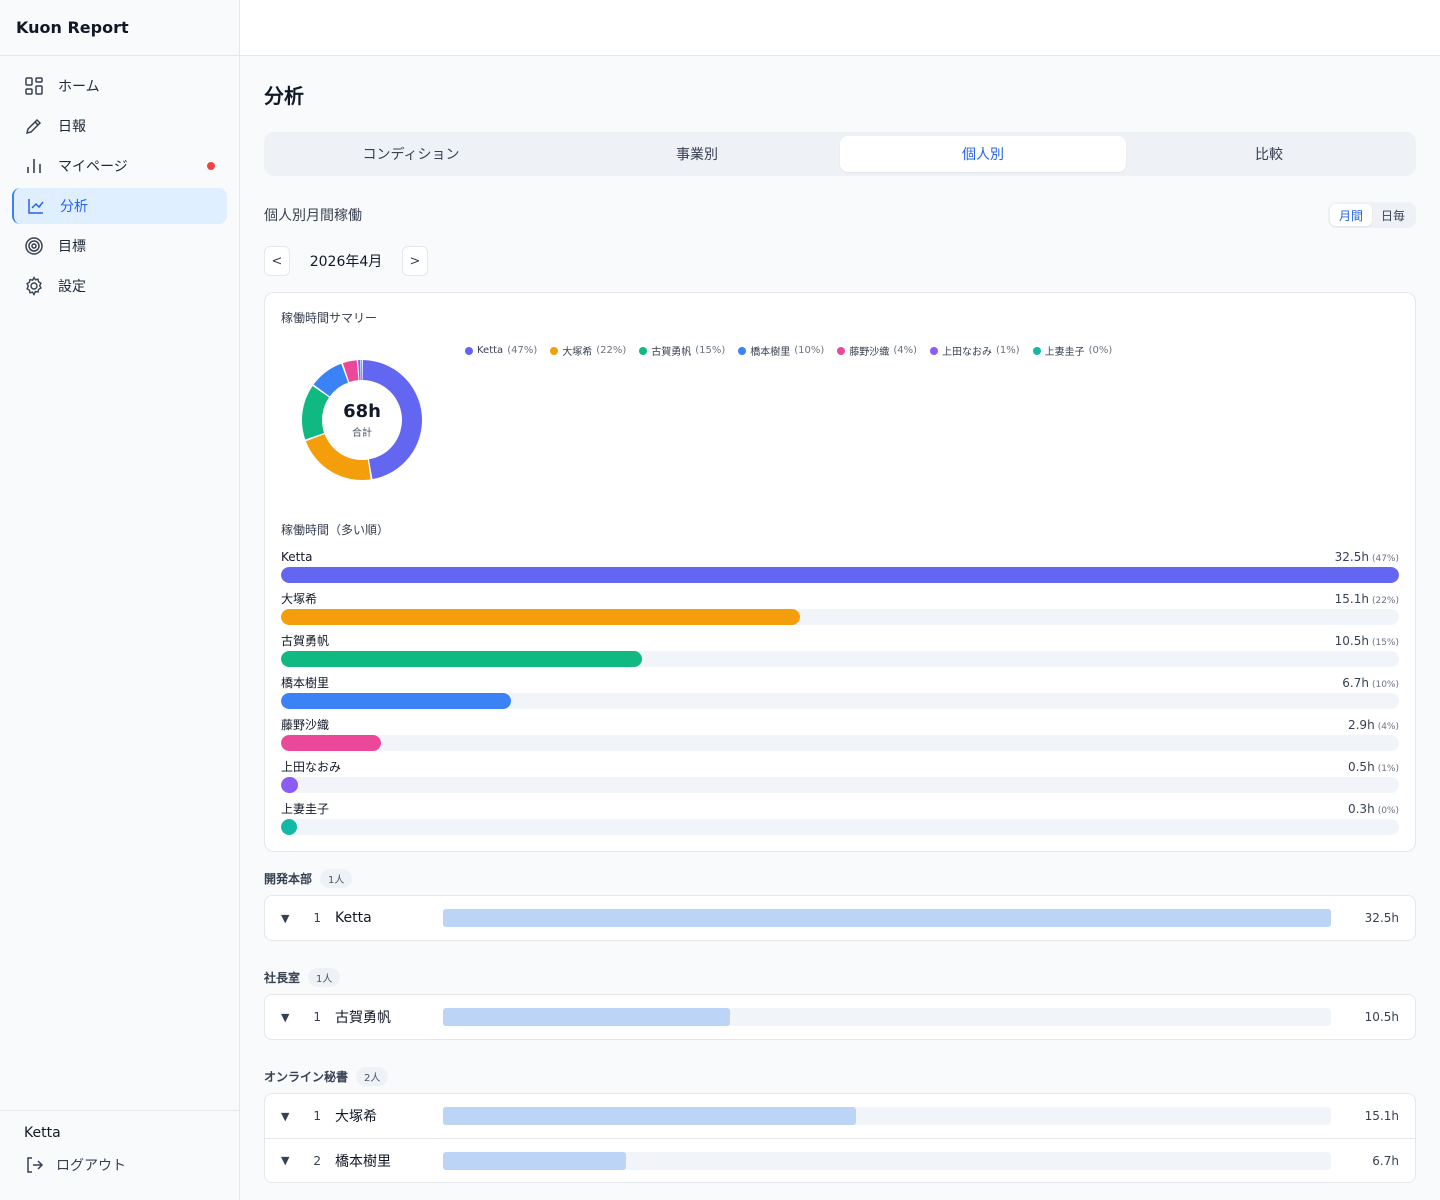 Image resolution: width=1440 pixels, height=1200 pixels. I want to click on member-row: ▼ 1 大塚希 15.1h, so click(840, 1116).